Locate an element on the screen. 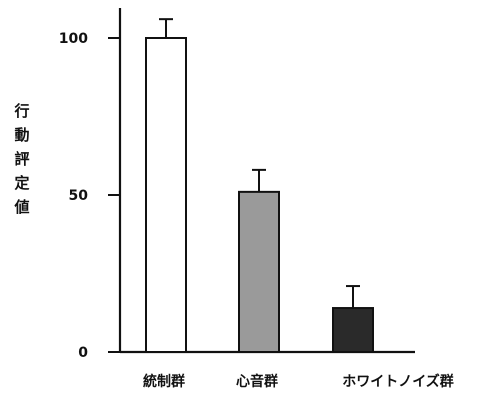 This screenshot has width=479, height=395. y-axis-label-char-2: 評 is located at coordinates (21, 159).